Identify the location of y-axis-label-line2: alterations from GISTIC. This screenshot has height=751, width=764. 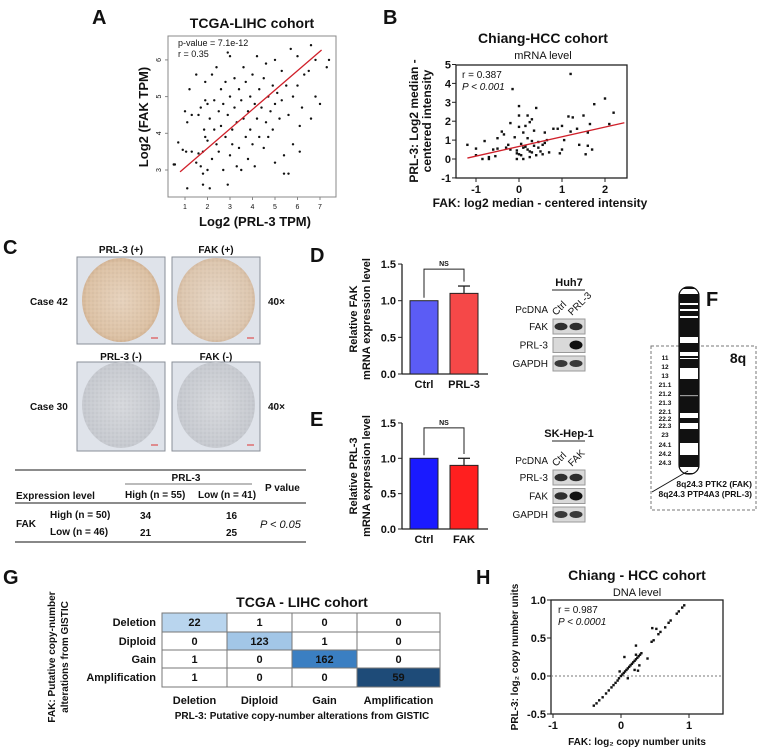
(65, 657).